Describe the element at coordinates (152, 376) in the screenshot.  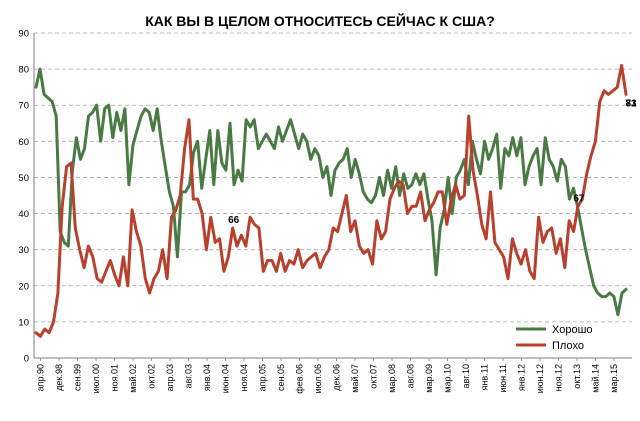
I see `x-tick-label: окт.02` at that location.